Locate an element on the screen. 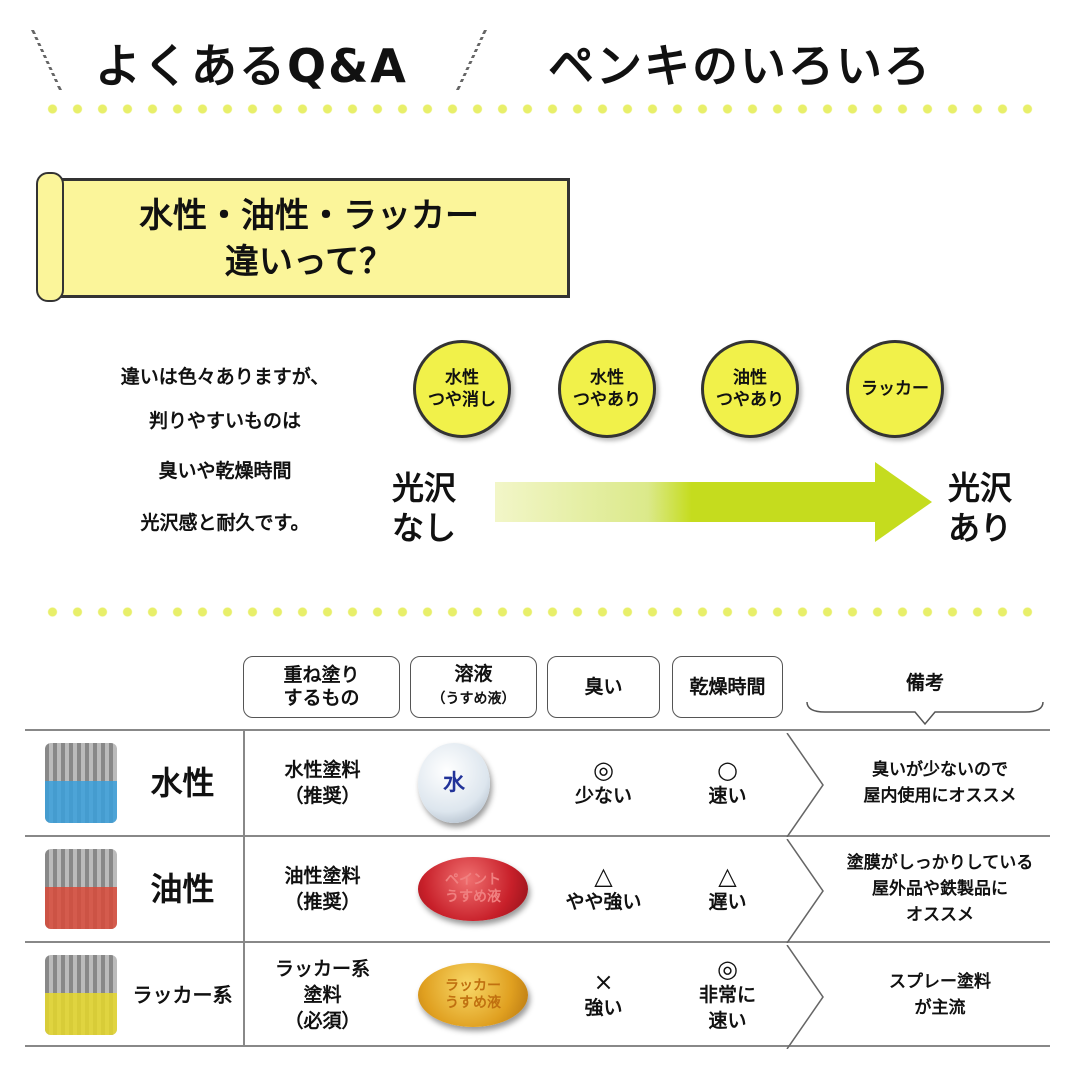 The width and height of the screenshot is (1080, 1080). question-line: 水性・油性・ラッカー is located at coordinates (309, 216).